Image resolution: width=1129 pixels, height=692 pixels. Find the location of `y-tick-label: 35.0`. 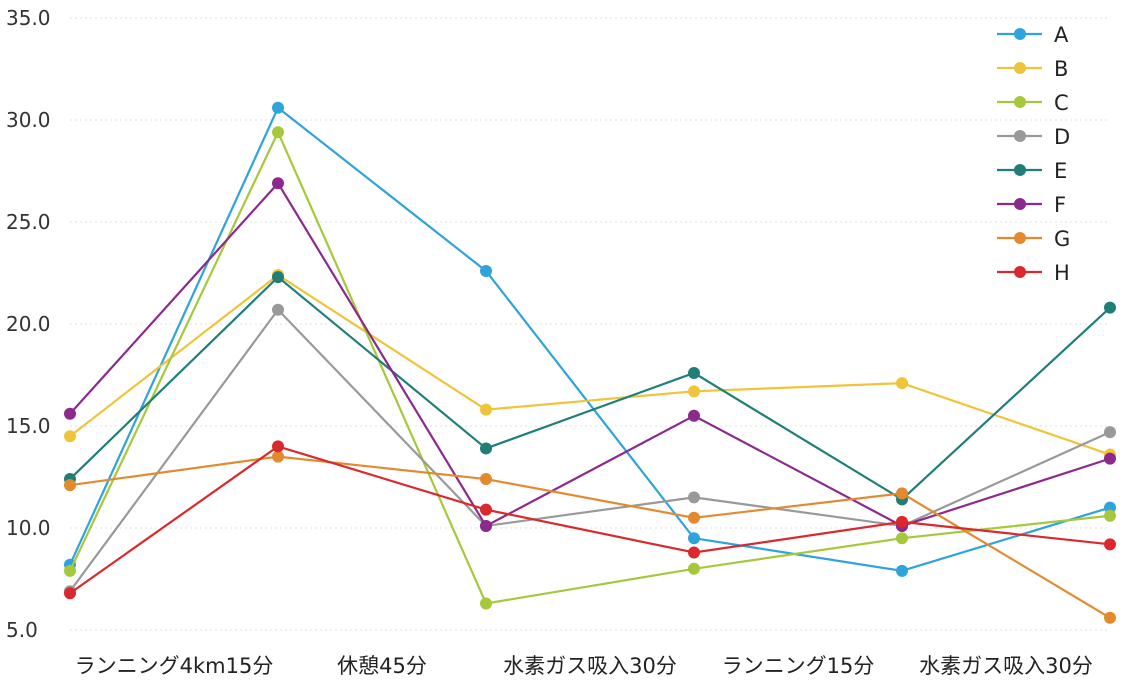

y-tick-label: 35.0 is located at coordinates (28, 18).